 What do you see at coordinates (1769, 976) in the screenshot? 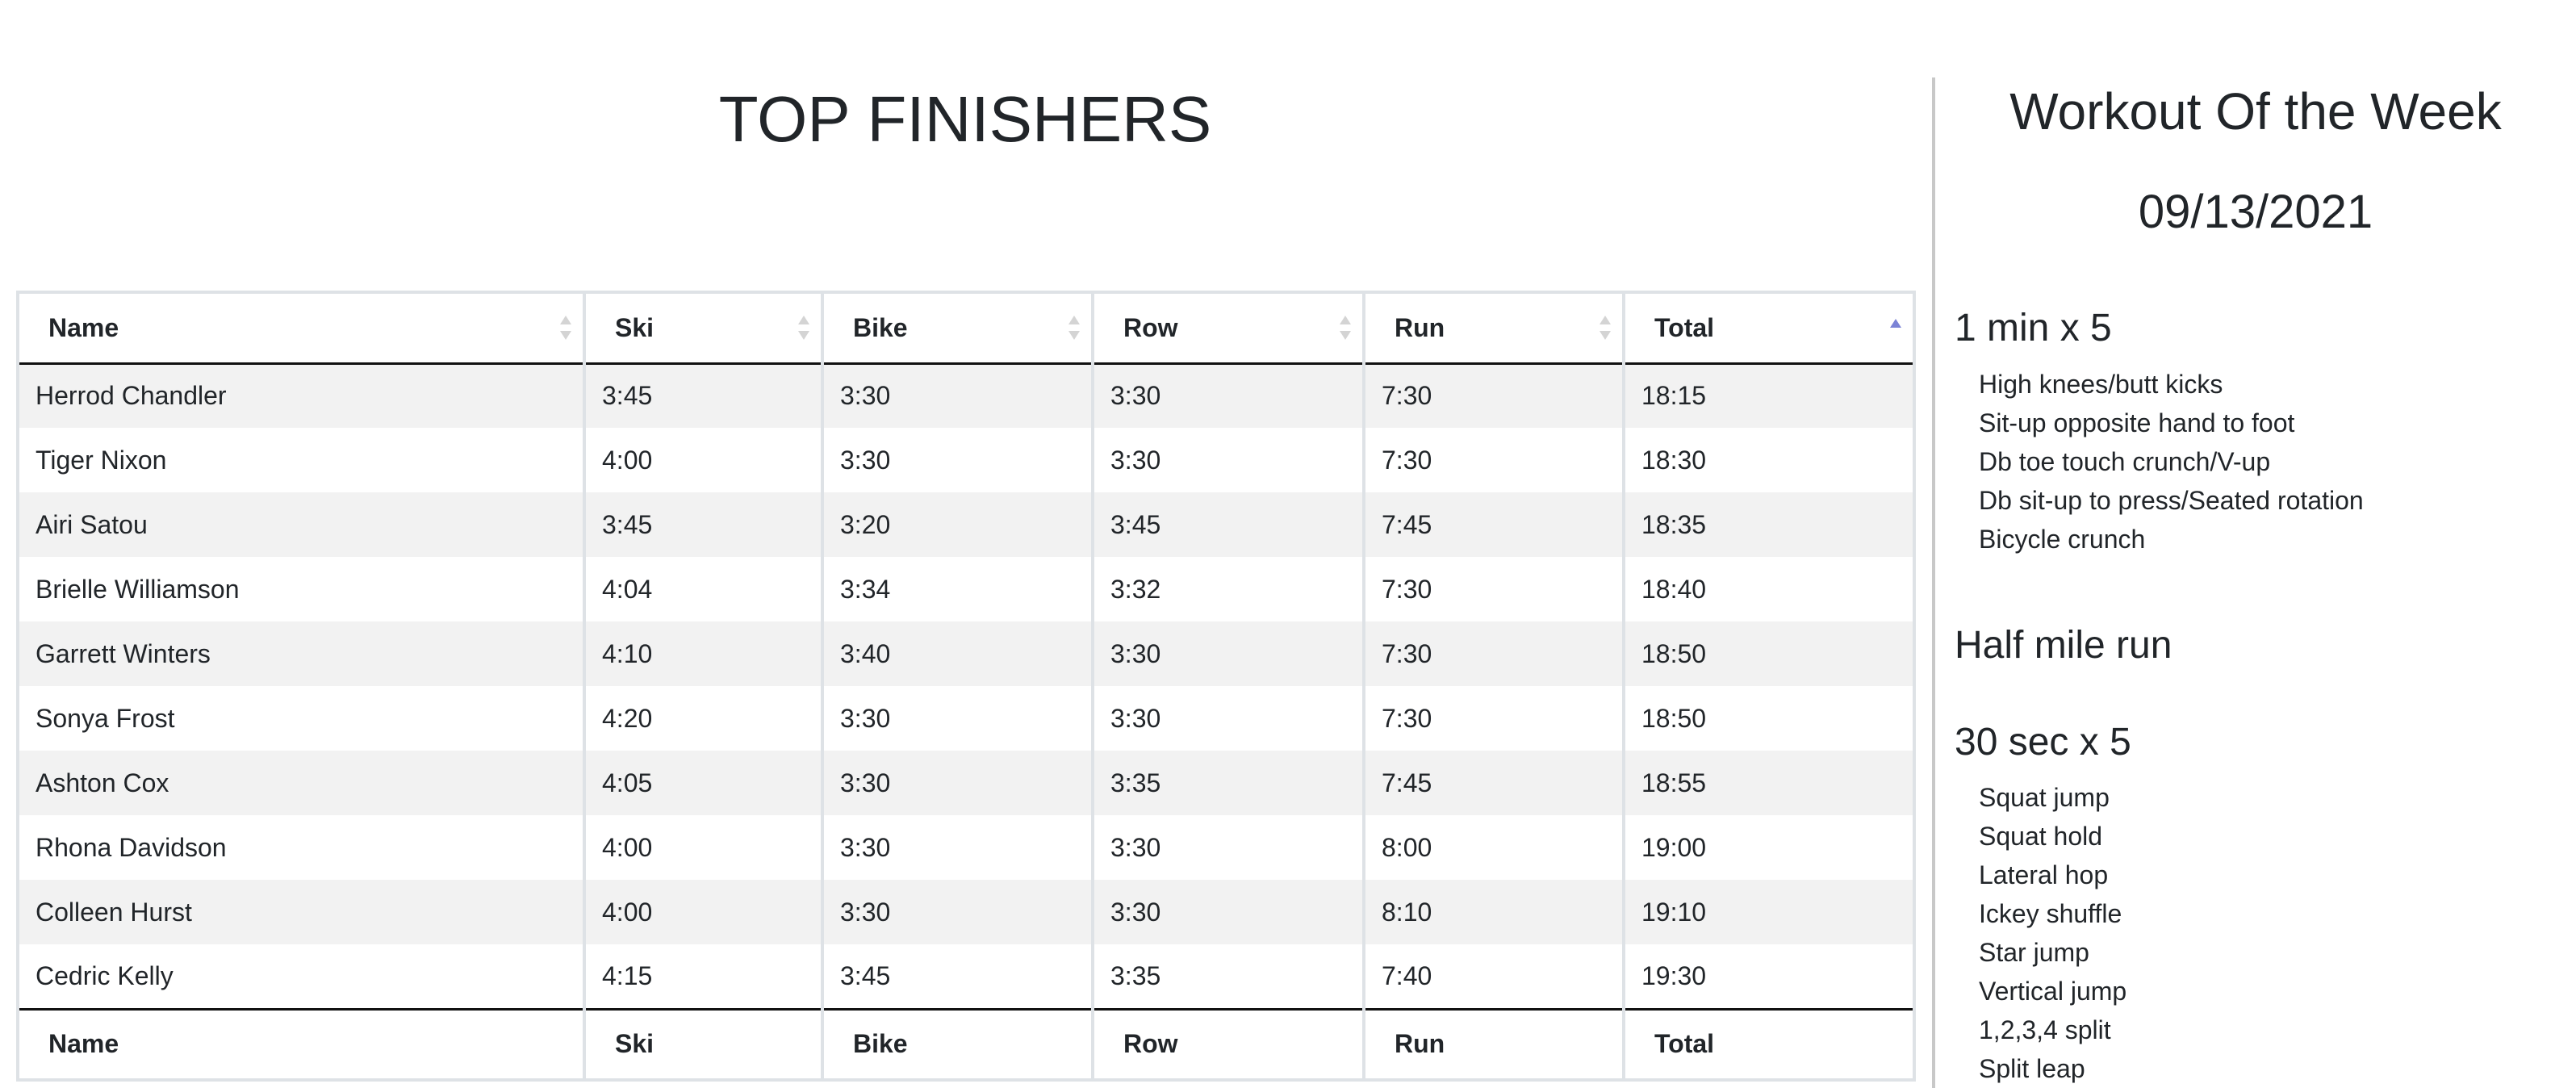
I see `cell-total: 19:30` at bounding box center [1769, 976].